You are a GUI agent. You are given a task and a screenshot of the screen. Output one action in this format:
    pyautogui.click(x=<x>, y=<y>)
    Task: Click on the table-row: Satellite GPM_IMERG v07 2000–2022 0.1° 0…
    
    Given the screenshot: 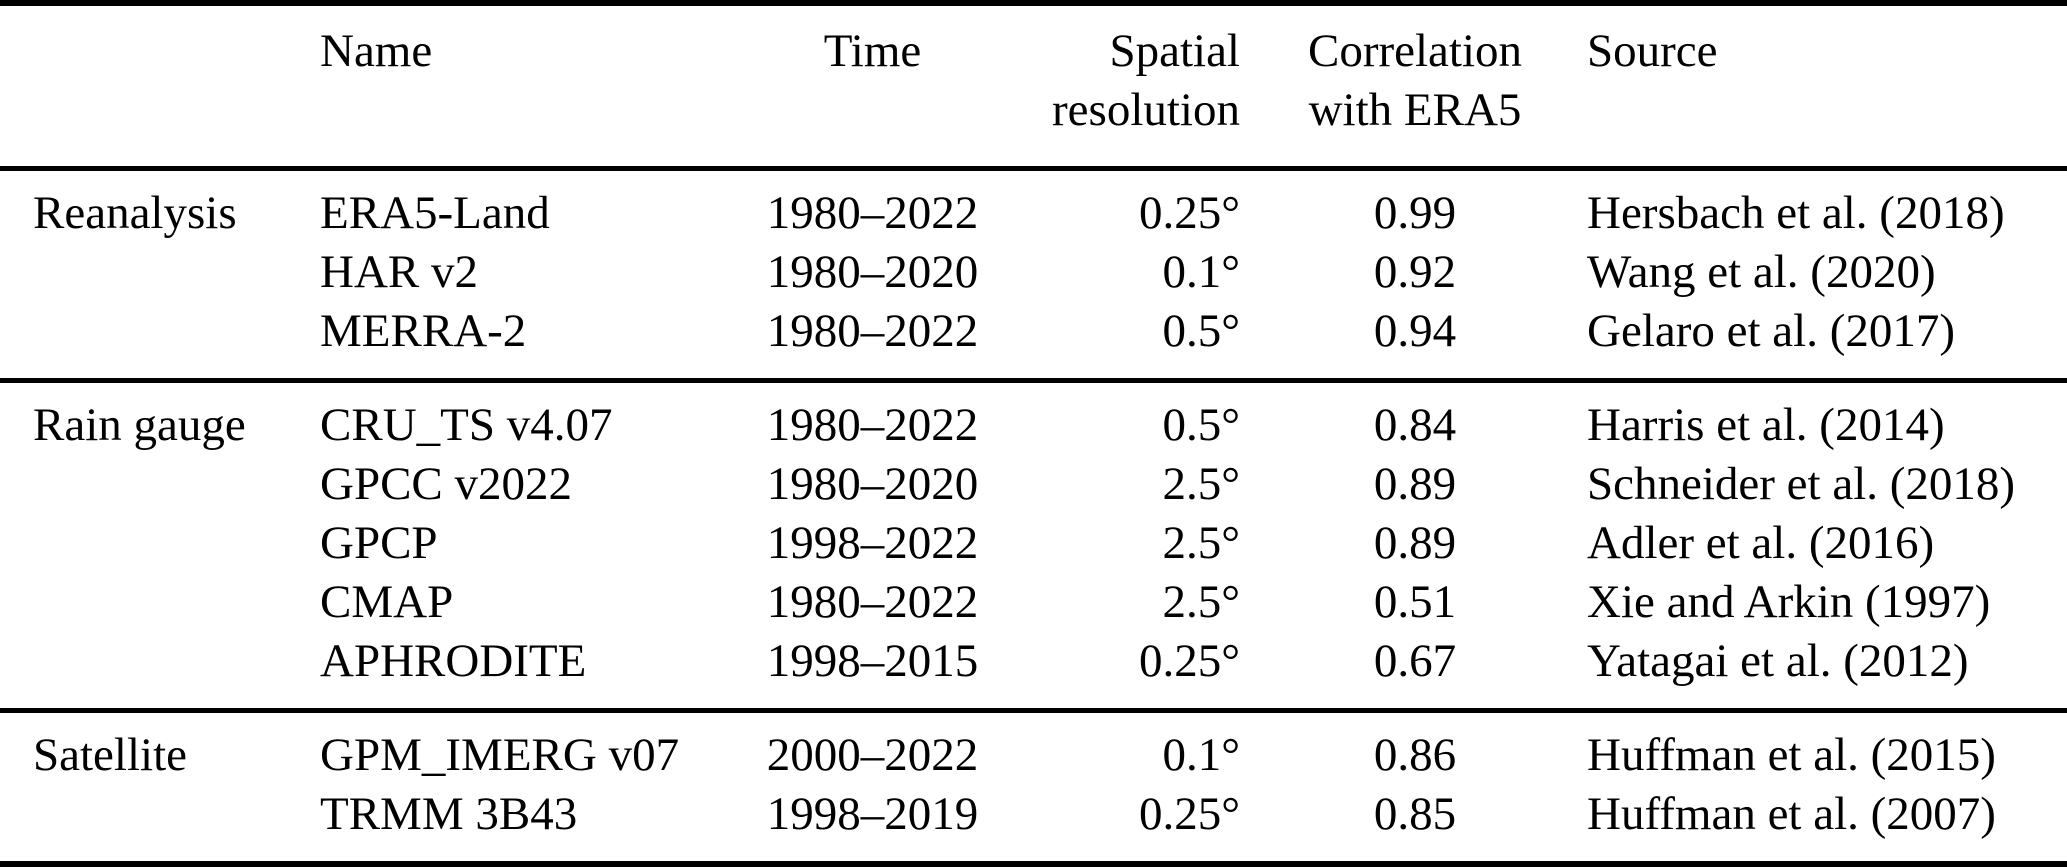 What is the action you would take?
    pyautogui.click(x=1033, y=748)
    